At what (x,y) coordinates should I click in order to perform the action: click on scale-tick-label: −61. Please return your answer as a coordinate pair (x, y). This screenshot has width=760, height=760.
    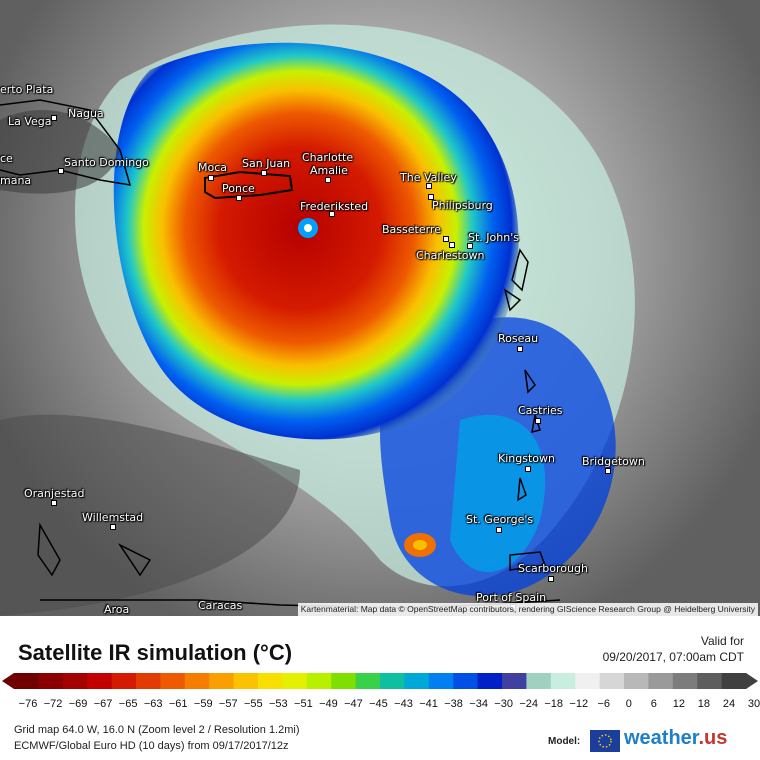
    Looking at the image, I should click on (178, 704).